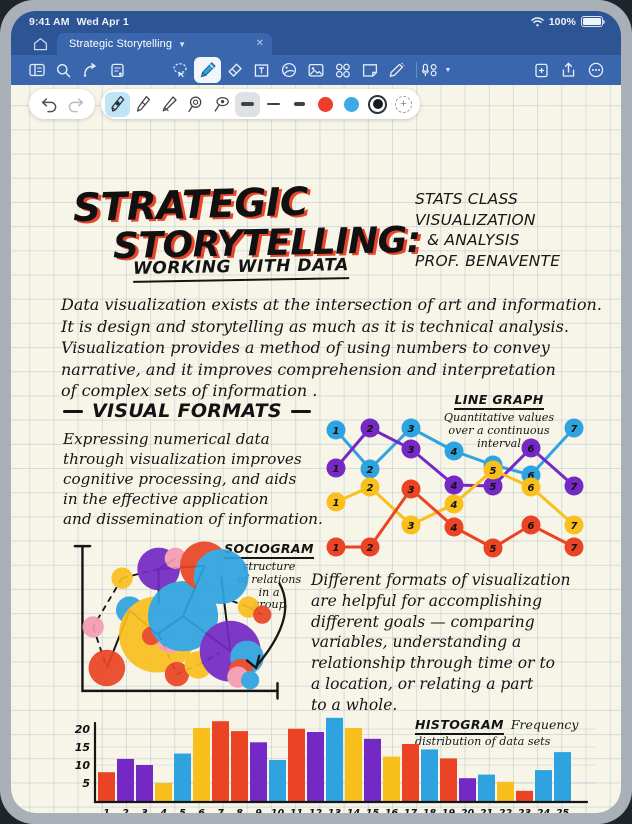  What do you see at coordinates (459, 726) in the screenshot?
I see `histogram-title: HISTOGRAM` at bounding box center [459, 726].